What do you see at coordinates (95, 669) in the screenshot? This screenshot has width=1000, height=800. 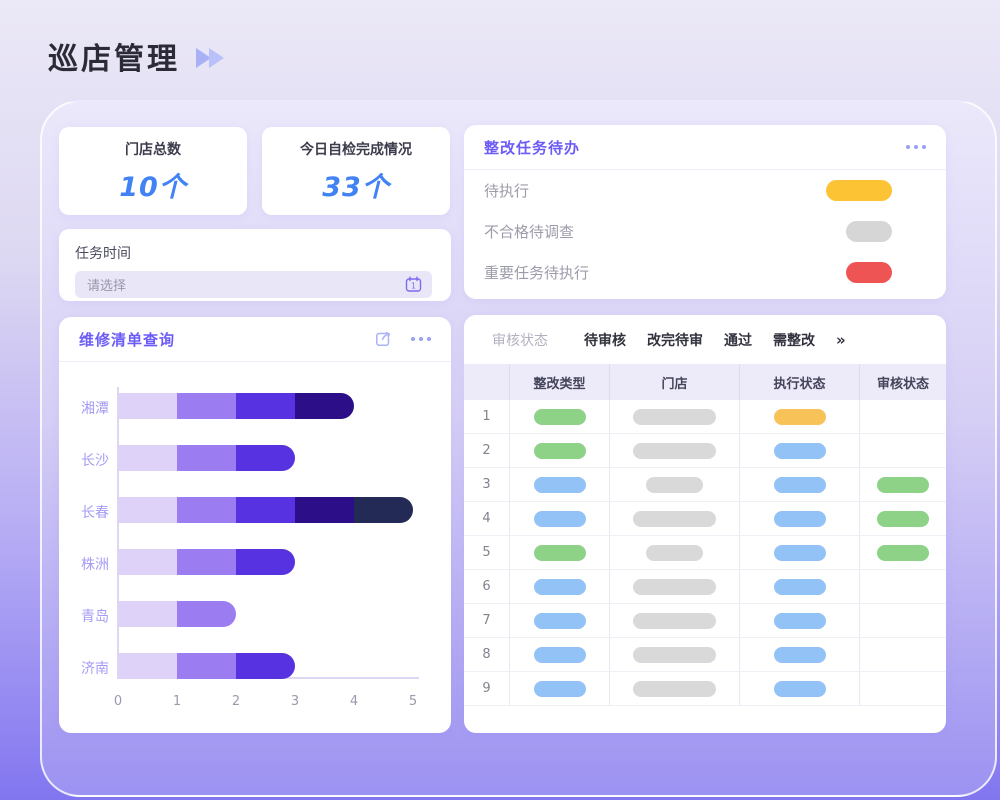 I see `chart-category-label: 济南` at bounding box center [95, 669].